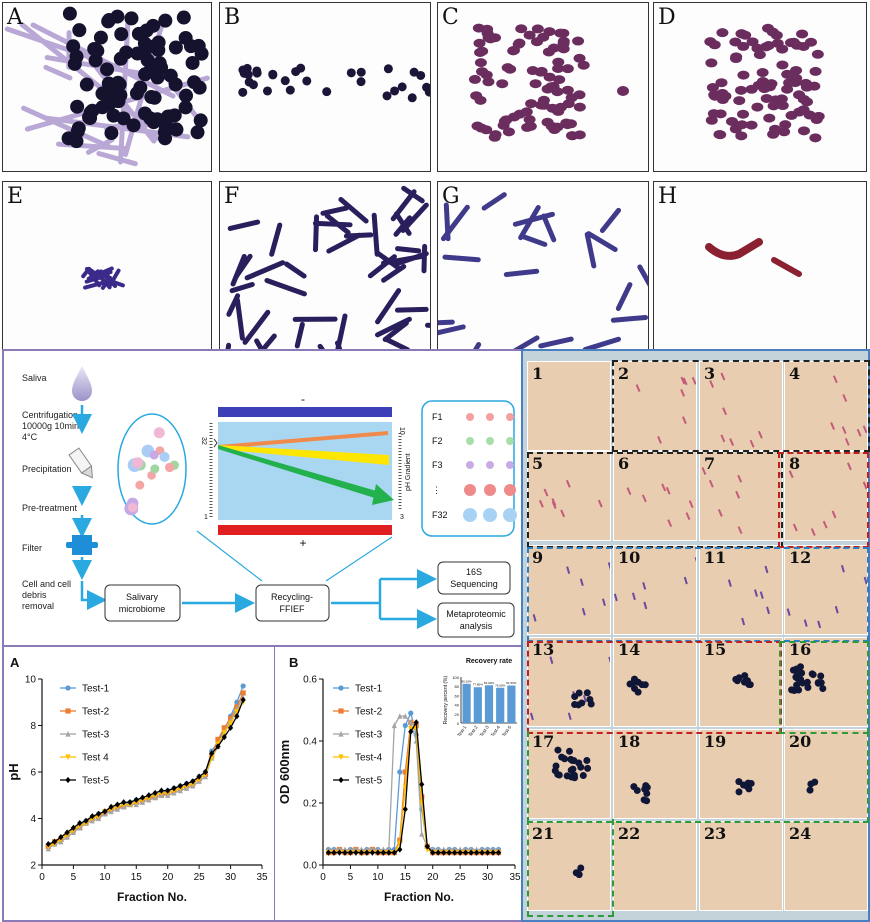 The image size is (870, 922). Describe the element at coordinates (82, 383) in the screenshot. I see `saliva-drop-icon` at that location.